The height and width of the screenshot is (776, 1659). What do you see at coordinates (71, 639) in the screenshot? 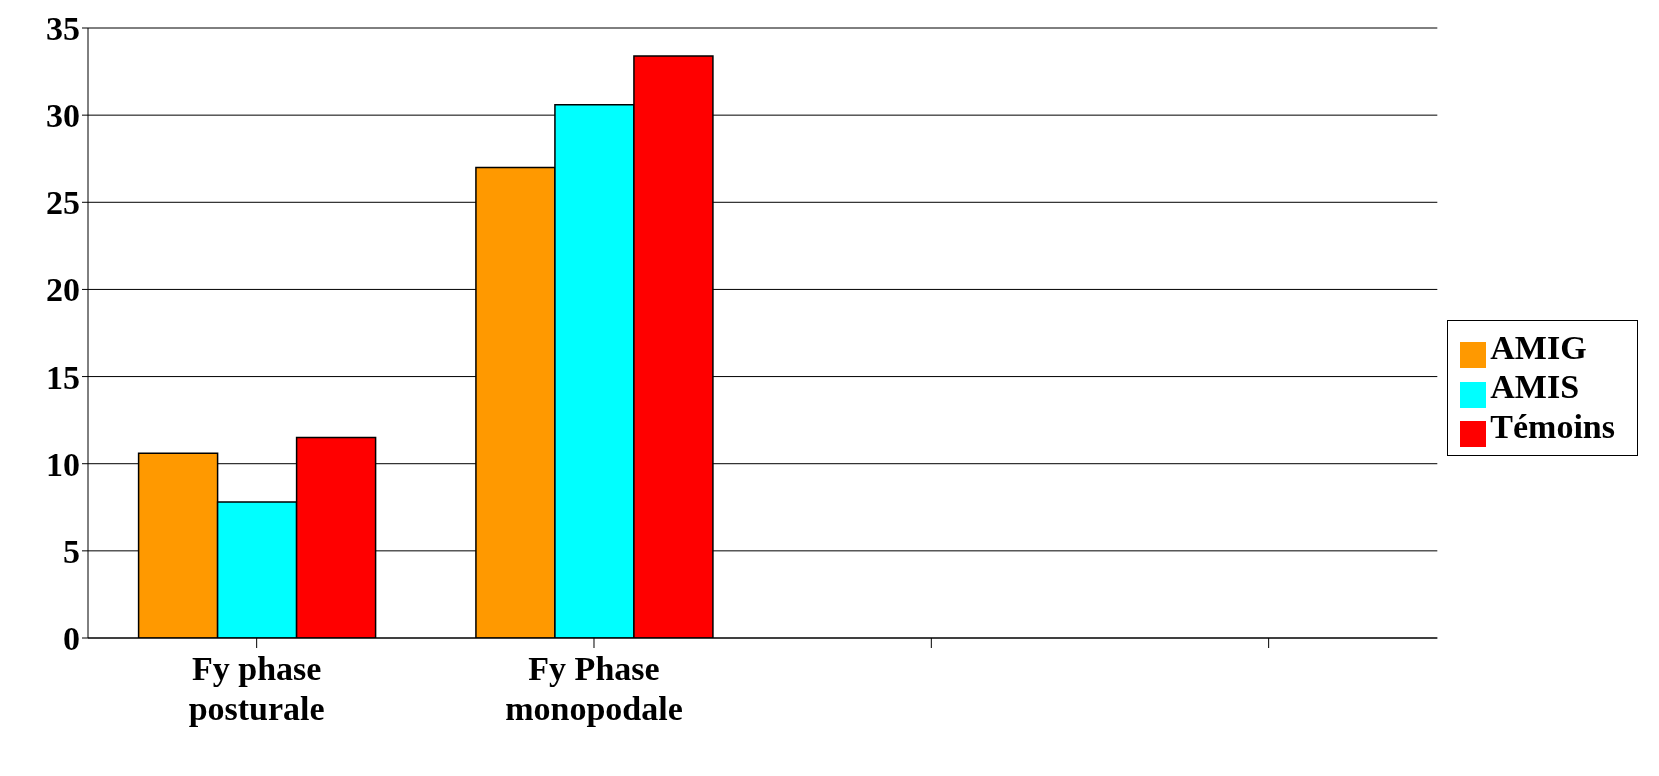
I see `y-tick-label: 0` at bounding box center [71, 639].